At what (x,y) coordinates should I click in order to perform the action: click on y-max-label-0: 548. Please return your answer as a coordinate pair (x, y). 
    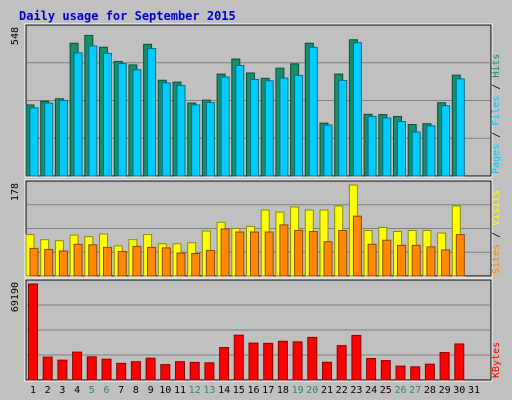
    Looking at the image, I should click on (15, 36).